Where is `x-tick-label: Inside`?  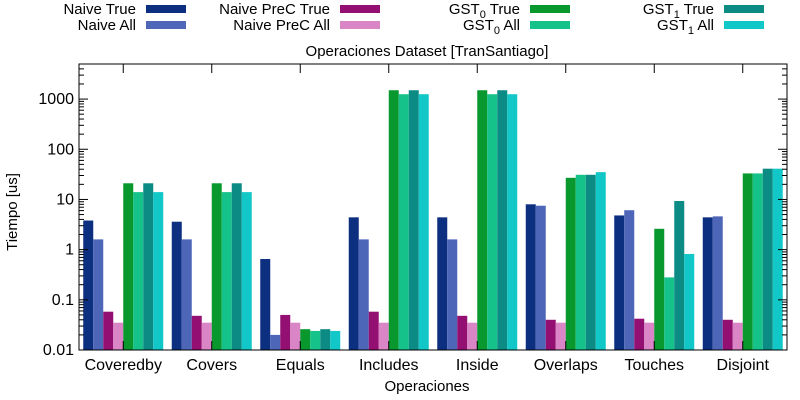
x-tick-label: Inside is located at coordinates (477, 365).